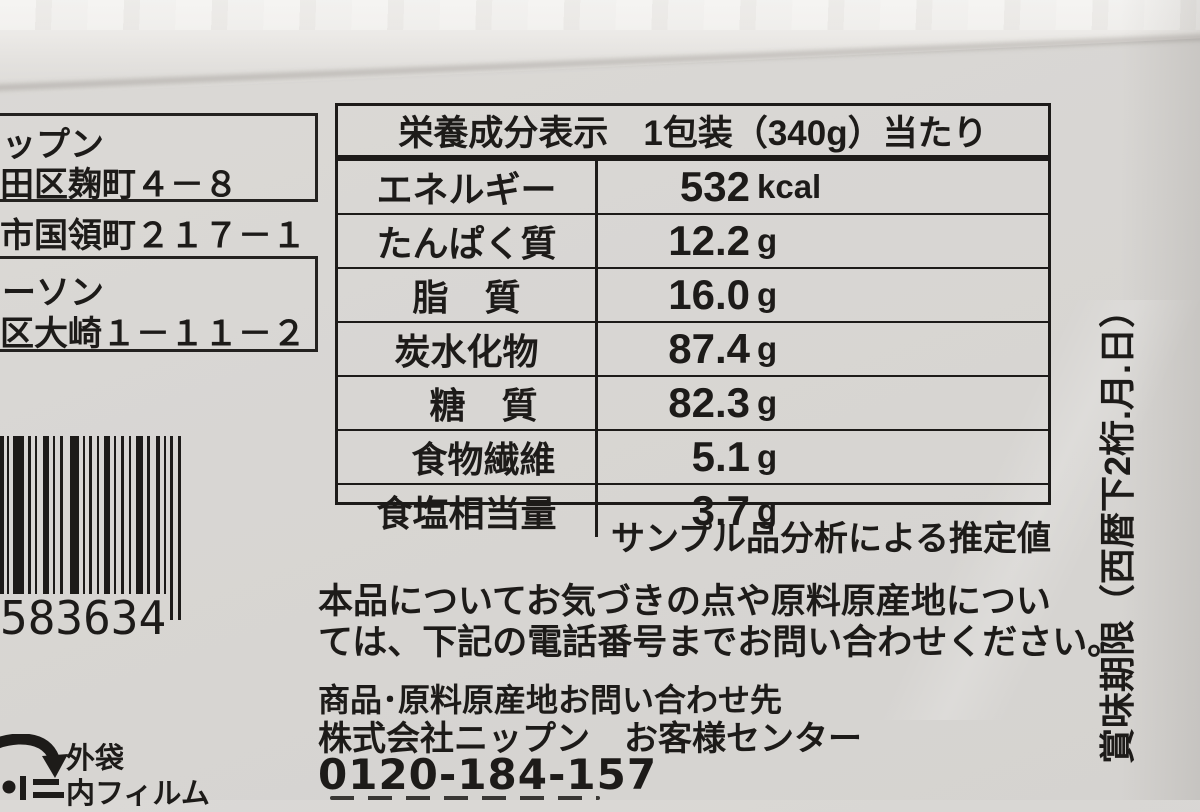  Describe the element at coordinates (714, 186) in the screenshot. I see `nutrient-amount: 532` at that location.